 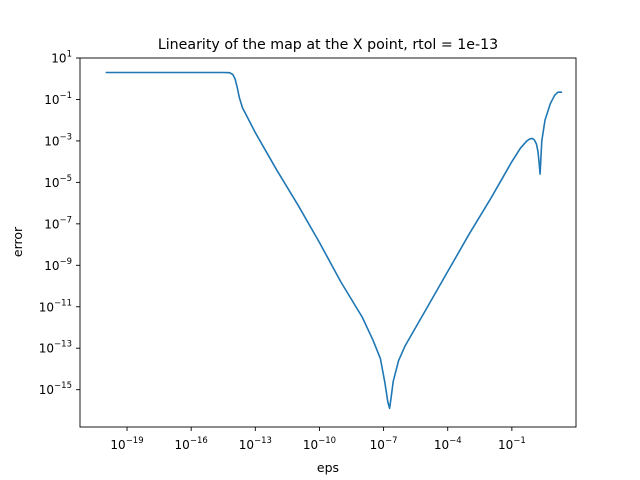 I want to click on y-axis-ticks: 10¹ 10⁻¹ 10⁻³ 10⁻⁵ 10⁻⁷ 10⁻⁹ 10⁻¹¹ 10⁻¹³ 10⁻¹⁵, so click(x=59, y=223).